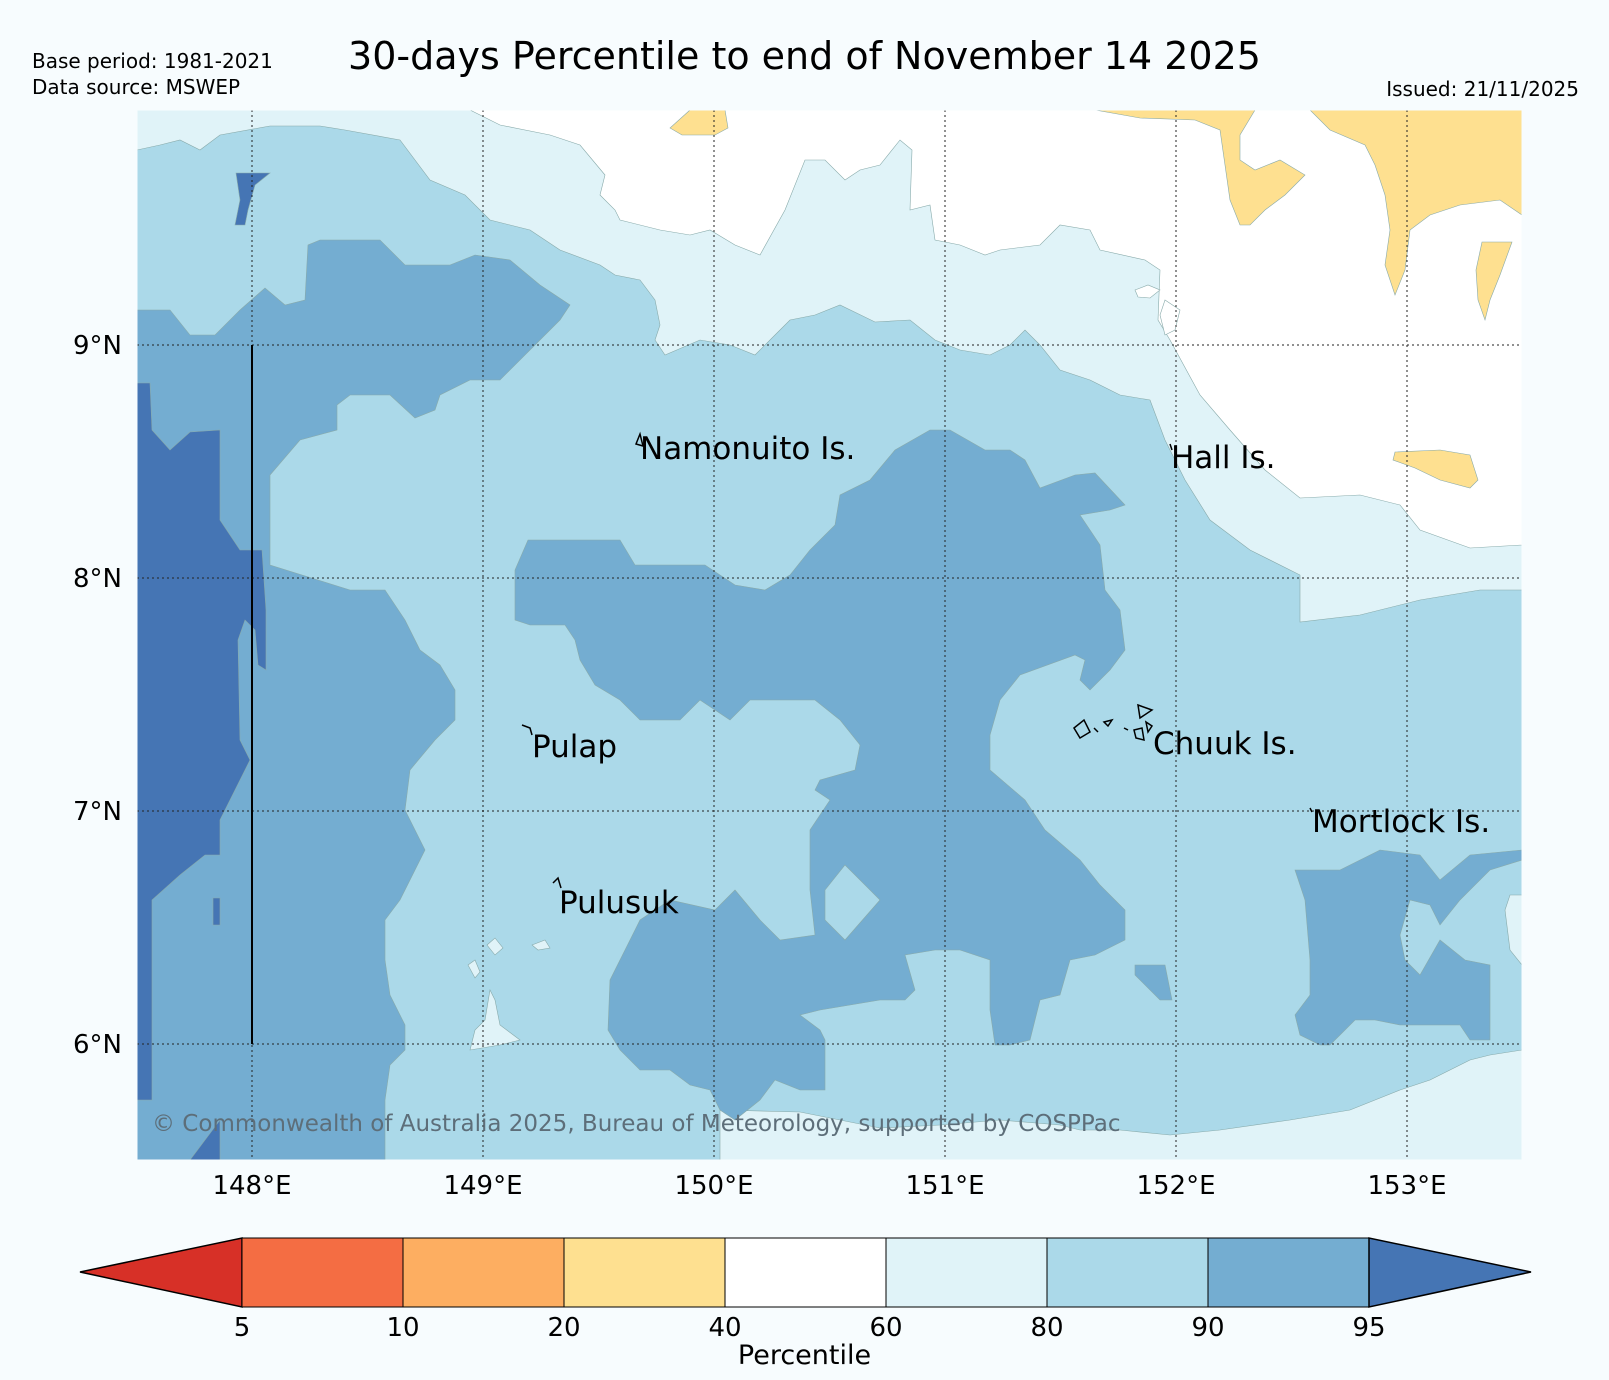 The image size is (1609, 1380). Describe the element at coordinates (1225, 744) in the screenshot. I see `label-chuuk: Chuuk Is.` at that location.